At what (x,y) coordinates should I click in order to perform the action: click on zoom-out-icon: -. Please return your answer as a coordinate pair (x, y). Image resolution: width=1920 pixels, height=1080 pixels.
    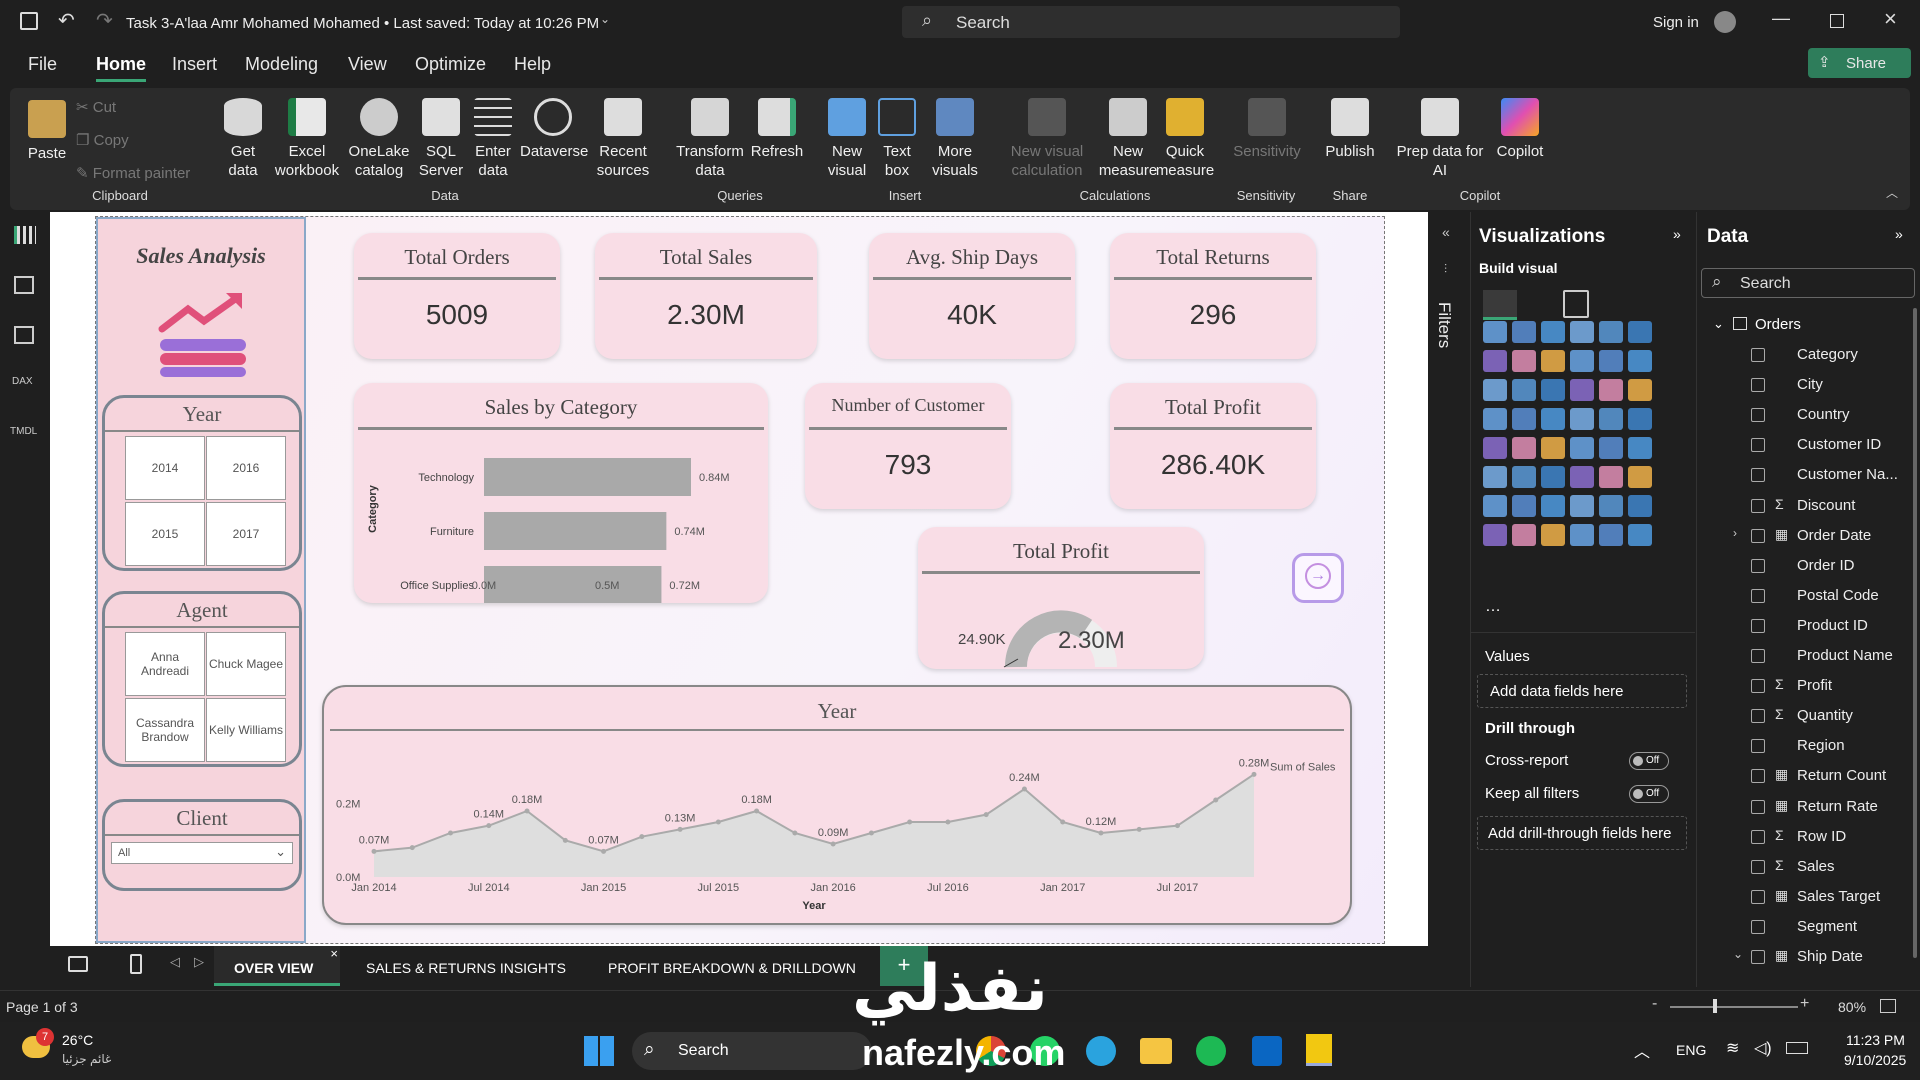
    Looking at the image, I should click on (1655, 1003).